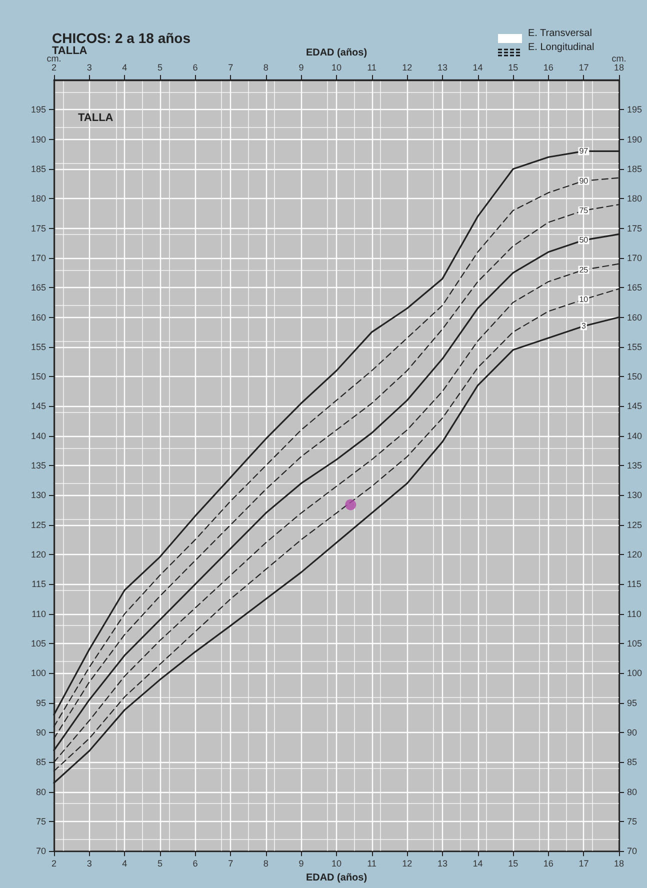 The image size is (647, 888). What do you see at coordinates (634, 406) in the screenshot?
I see `y2-tick-label: 145` at bounding box center [634, 406].